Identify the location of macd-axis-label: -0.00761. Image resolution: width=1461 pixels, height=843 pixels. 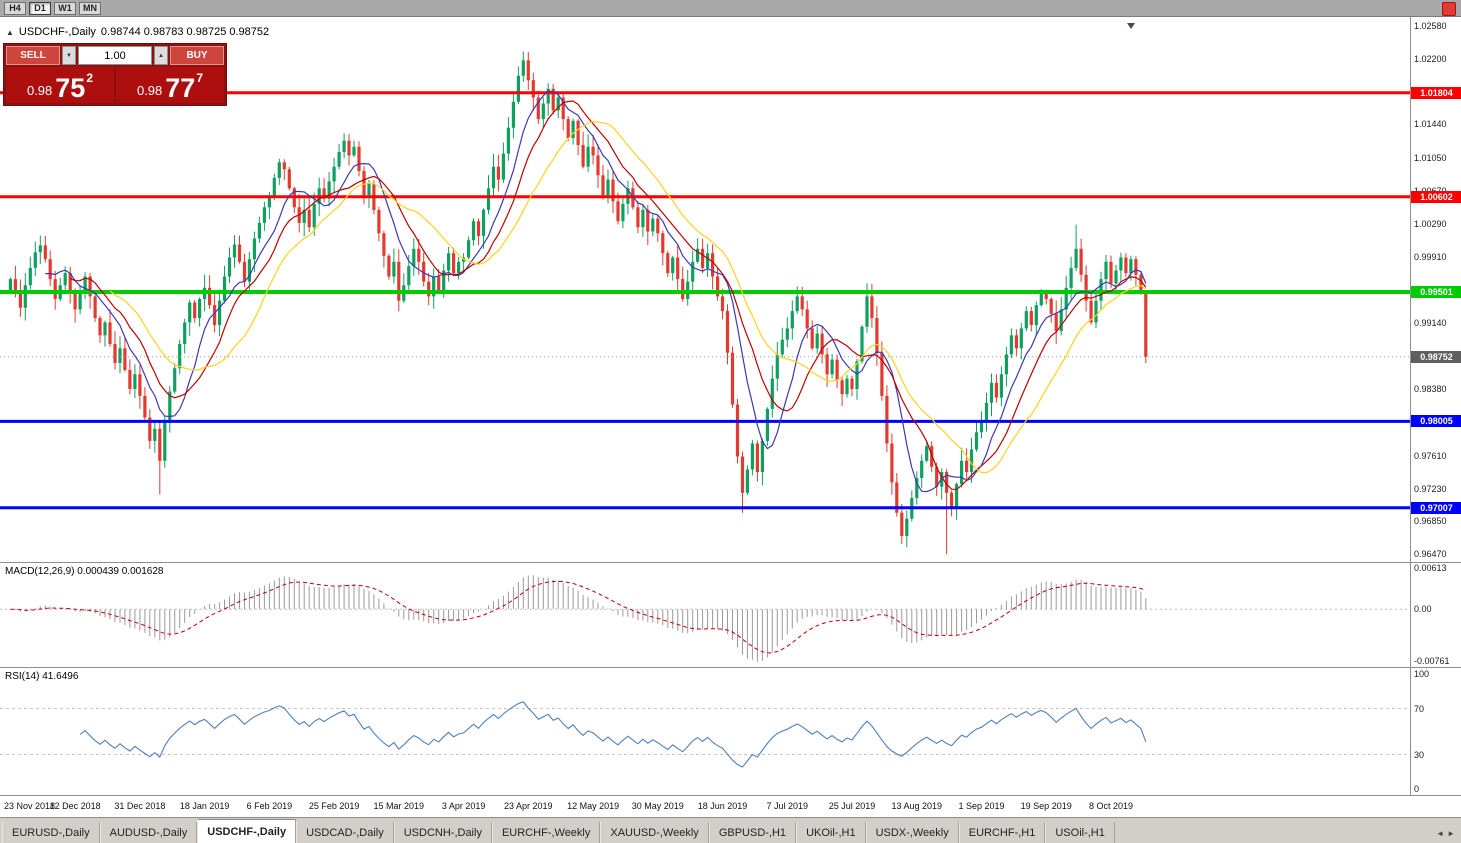
(1432, 661).